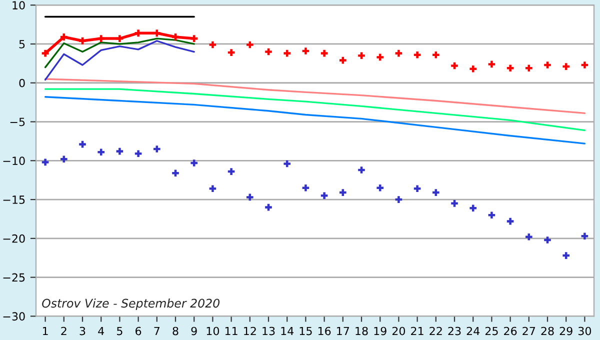 The width and height of the screenshot is (600, 340). What do you see at coordinates (231, 331) in the screenshot?
I see `x-tick-label: 11` at bounding box center [231, 331].